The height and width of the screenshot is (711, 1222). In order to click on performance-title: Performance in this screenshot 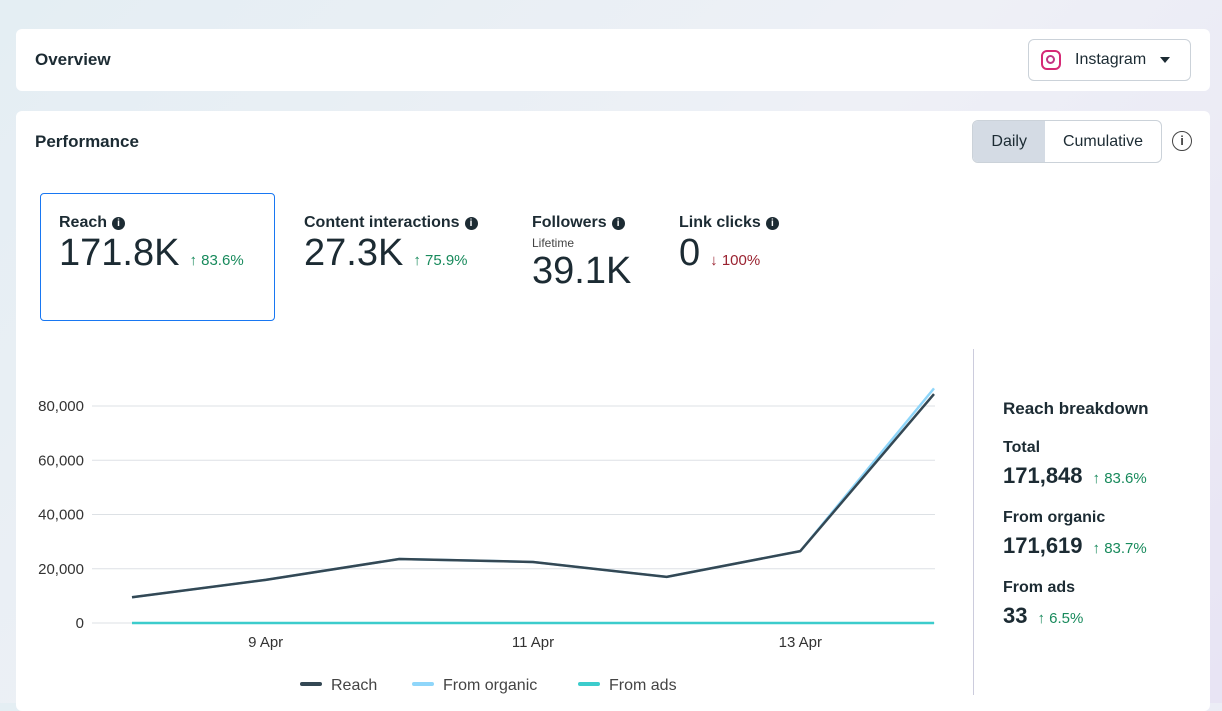, I will do `click(87, 141)`.